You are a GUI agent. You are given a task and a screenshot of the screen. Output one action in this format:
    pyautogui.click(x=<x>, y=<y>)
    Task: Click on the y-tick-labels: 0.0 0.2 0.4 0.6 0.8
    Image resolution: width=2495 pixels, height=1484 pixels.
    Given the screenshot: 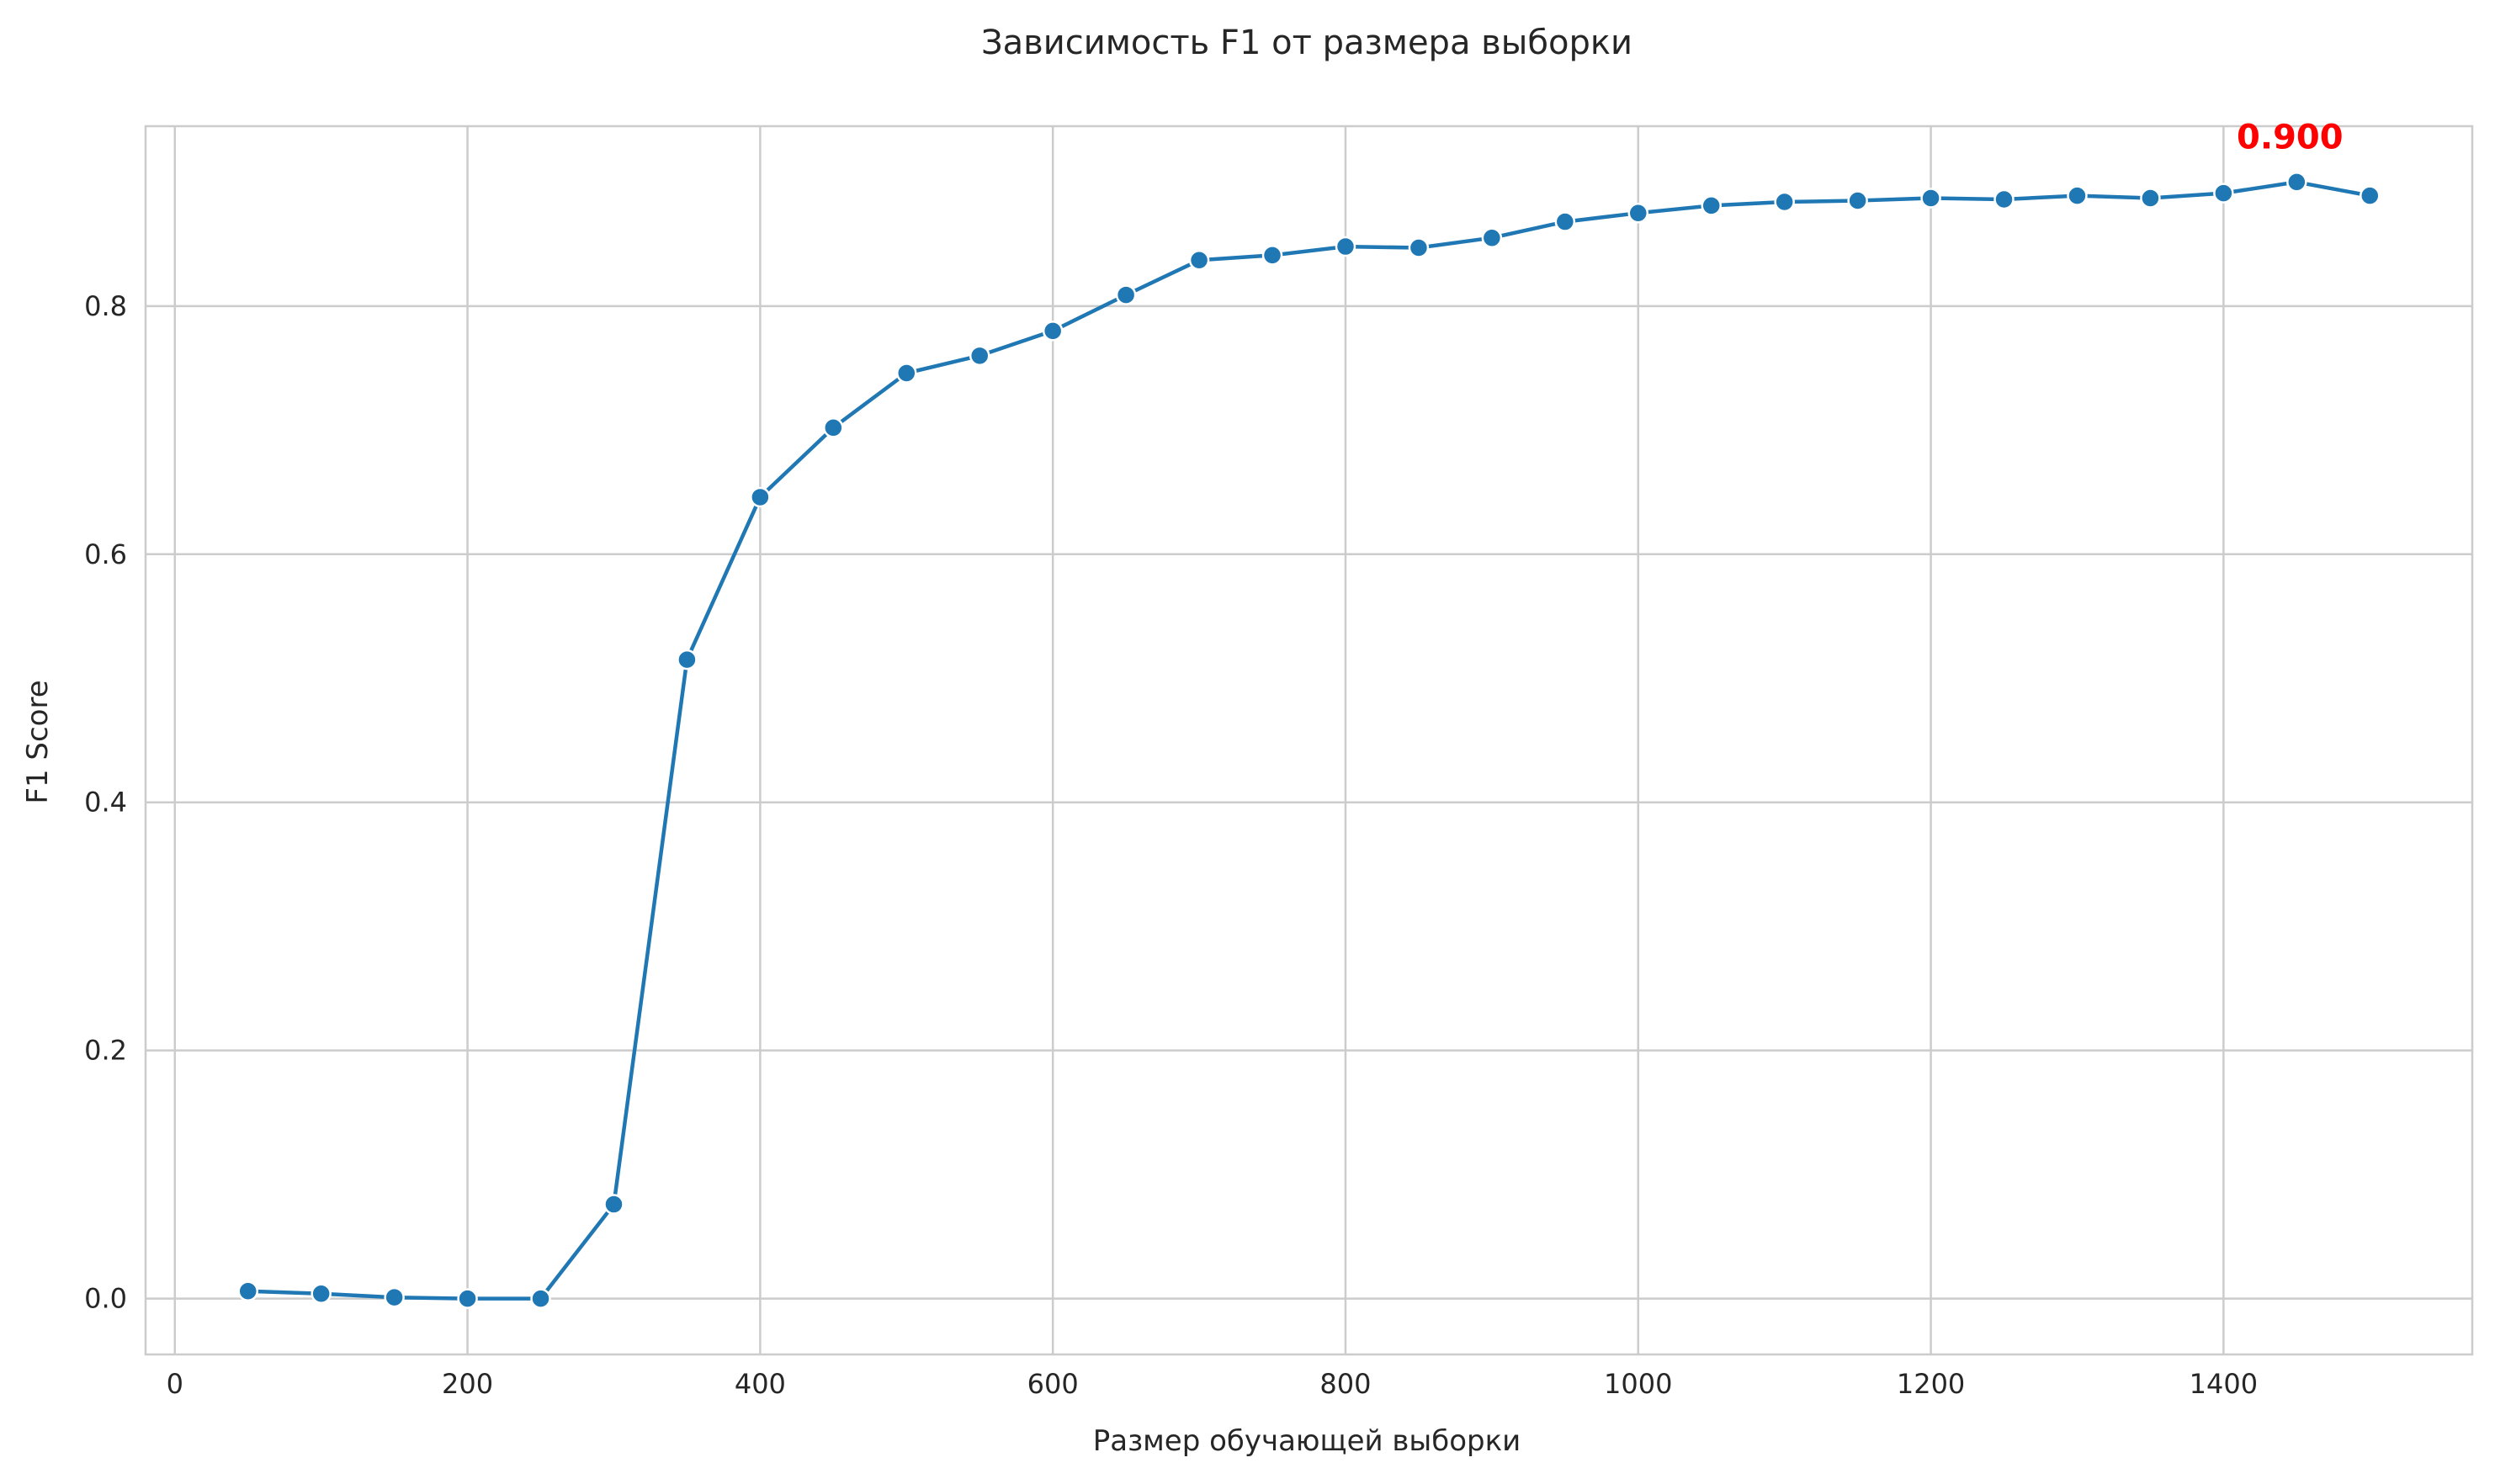 What is the action you would take?
    pyautogui.click(x=105, y=802)
    